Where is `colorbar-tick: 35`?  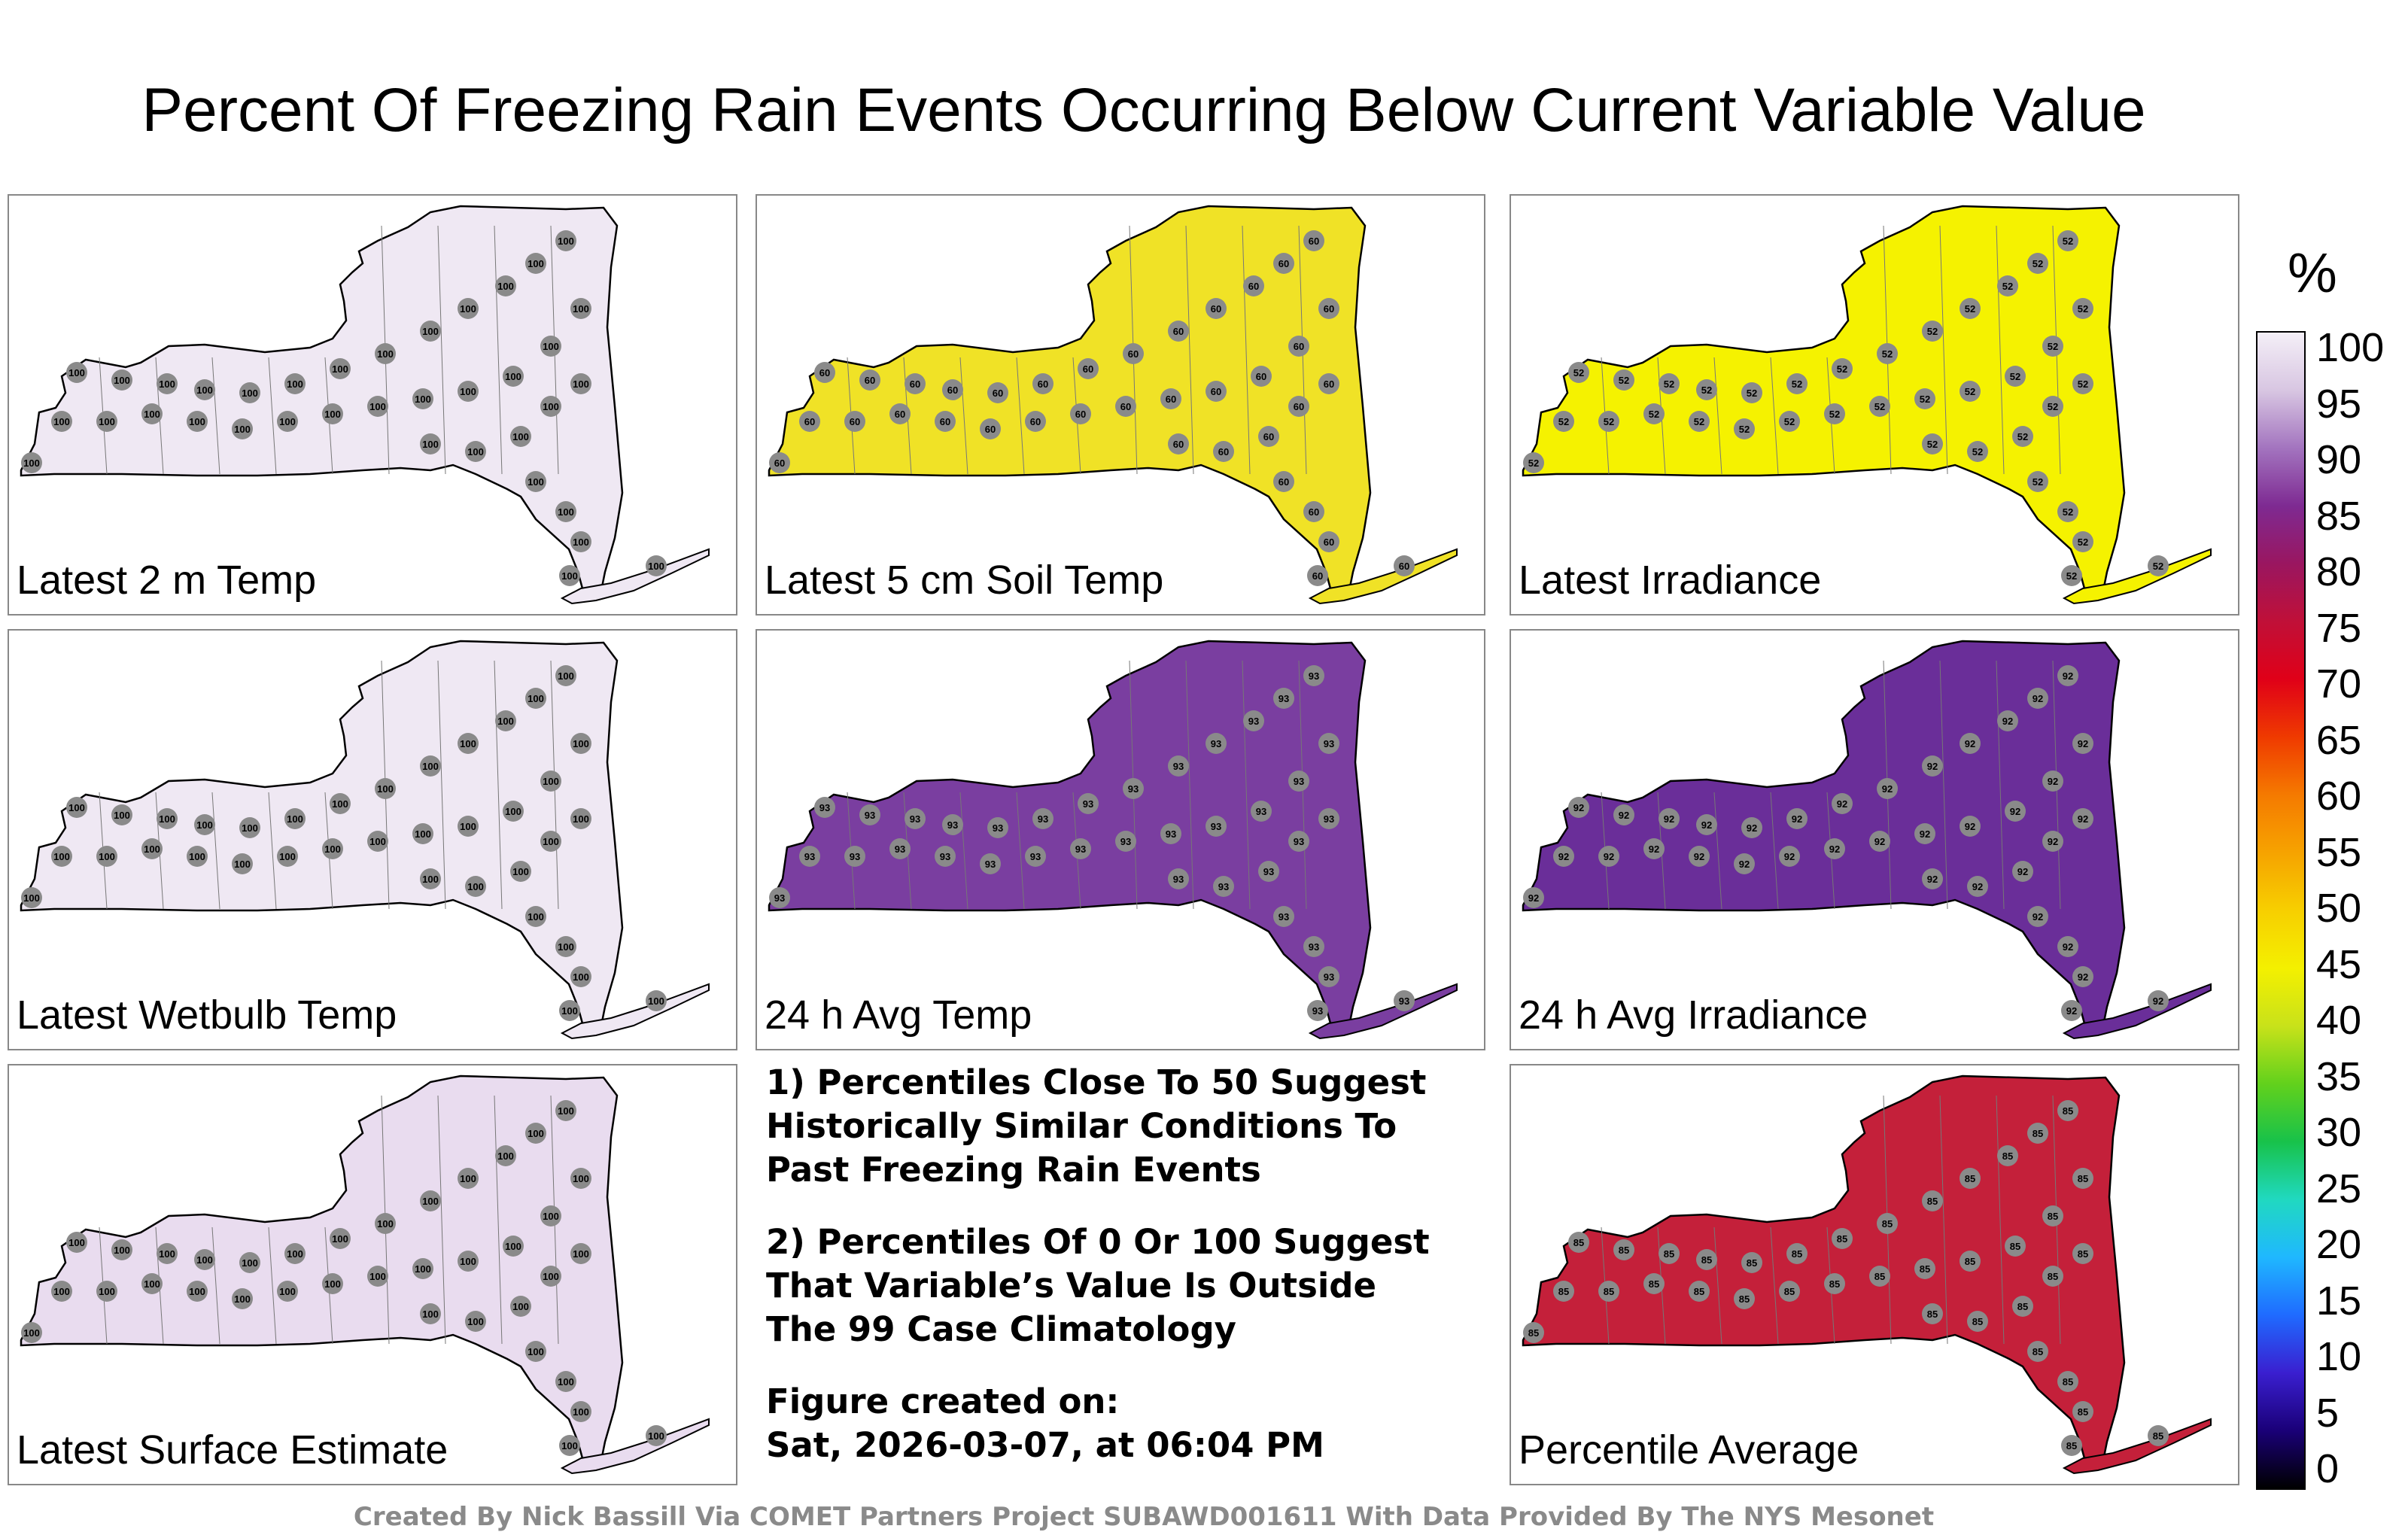 colorbar-tick: 35 is located at coordinates (2339, 1076).